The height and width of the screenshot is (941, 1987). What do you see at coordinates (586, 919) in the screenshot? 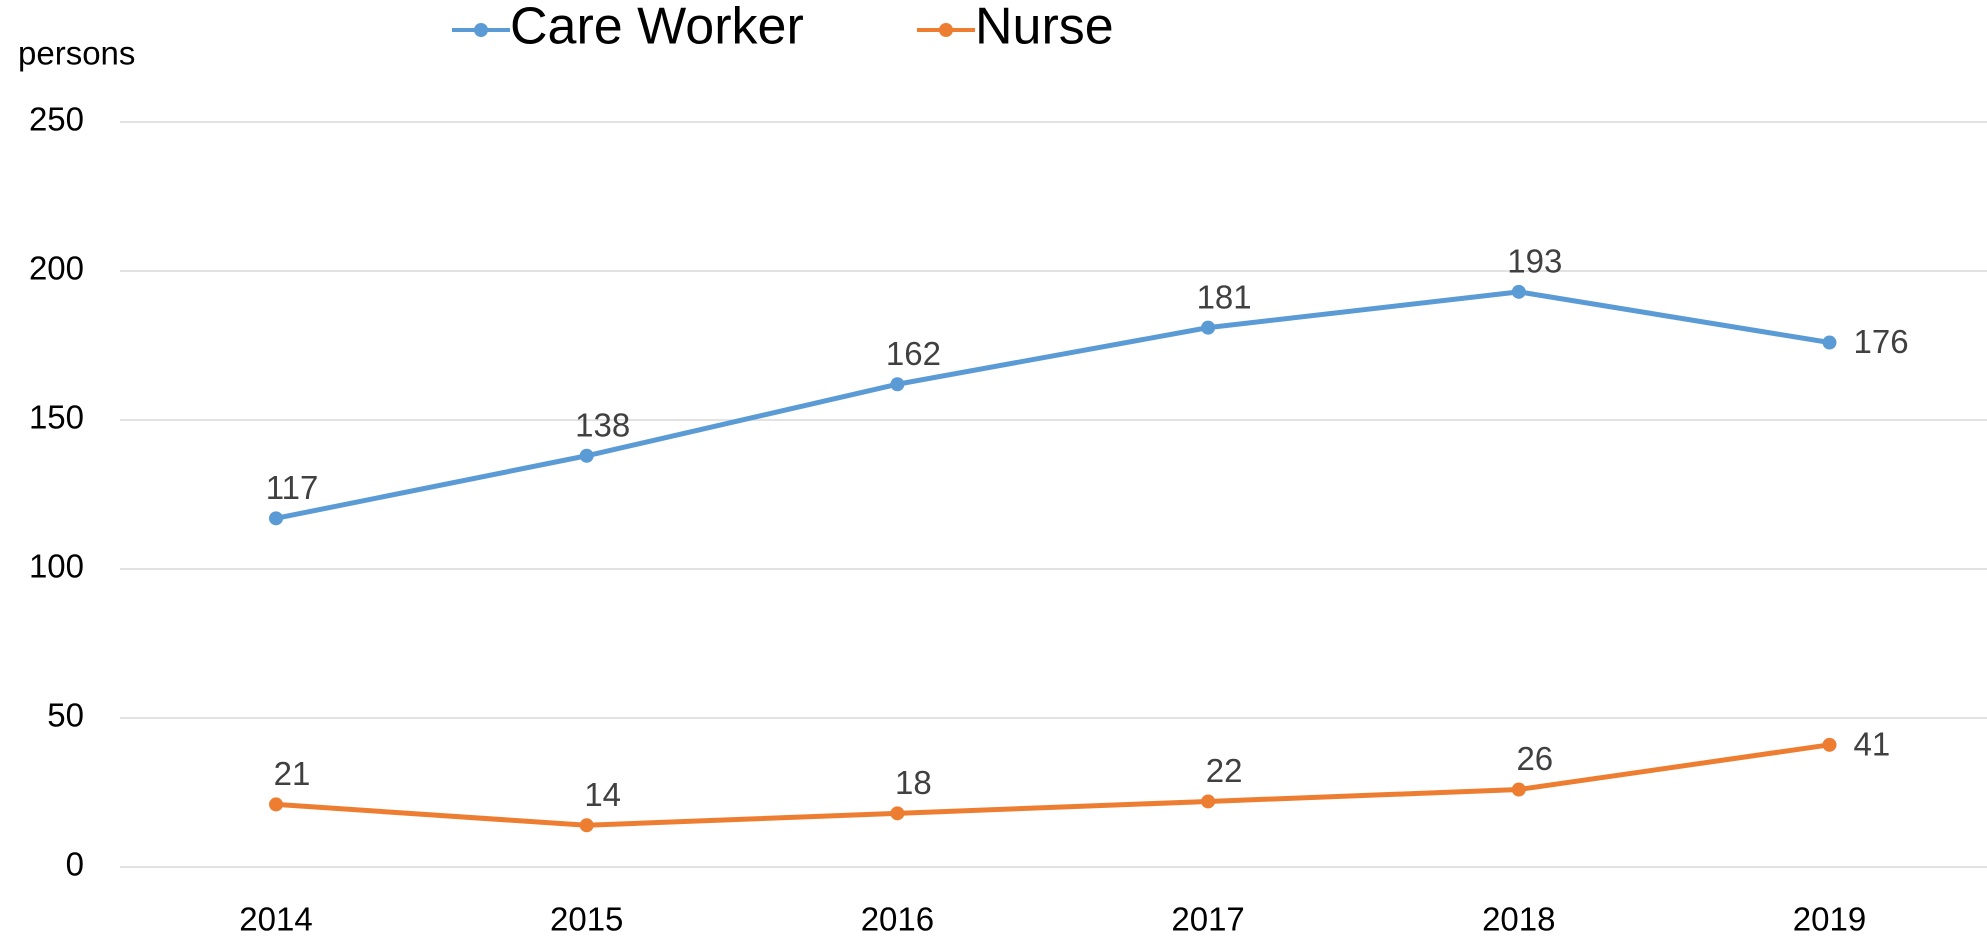
I see `x-tick-label: 2015` at bounding box center [586, 919].